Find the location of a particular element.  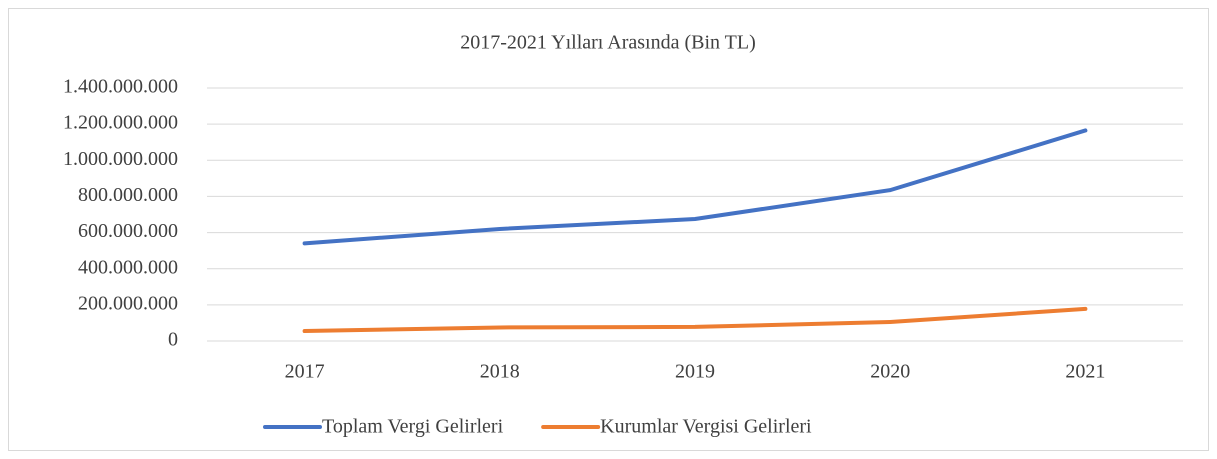

y-tick-label: 0 is located at coordinates (173, 340).